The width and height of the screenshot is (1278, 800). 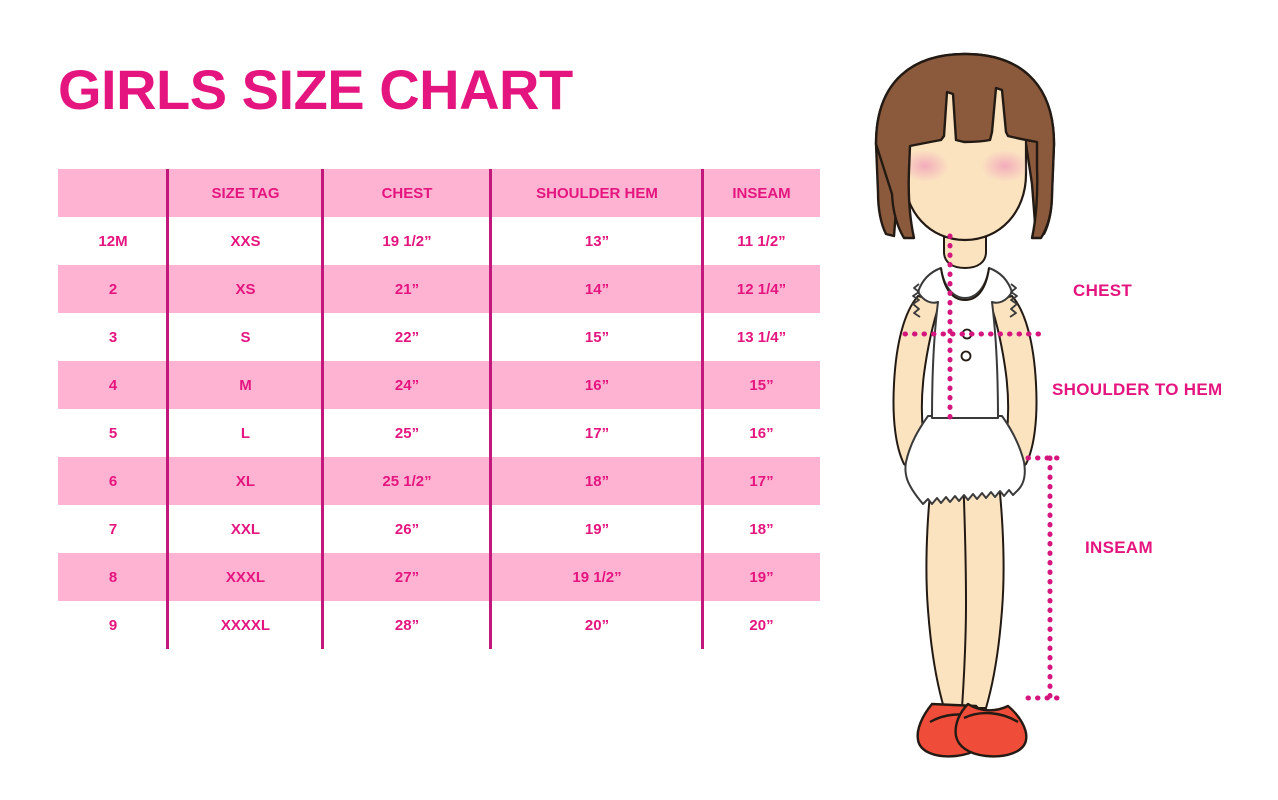 I want to click on cell-chest: 26”, so click(x=407, y=529).